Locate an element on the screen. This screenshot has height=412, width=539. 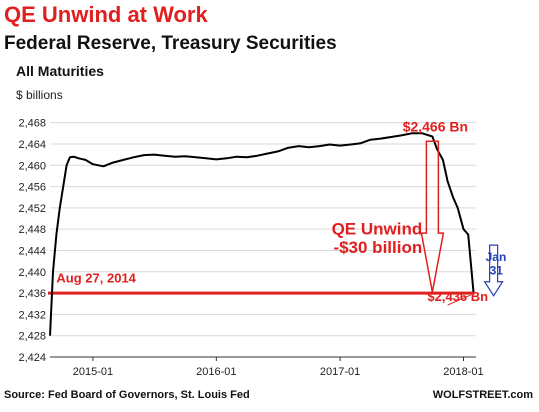
brand-logo: WOLFSTREET.com is located at coordinates (482, 395).